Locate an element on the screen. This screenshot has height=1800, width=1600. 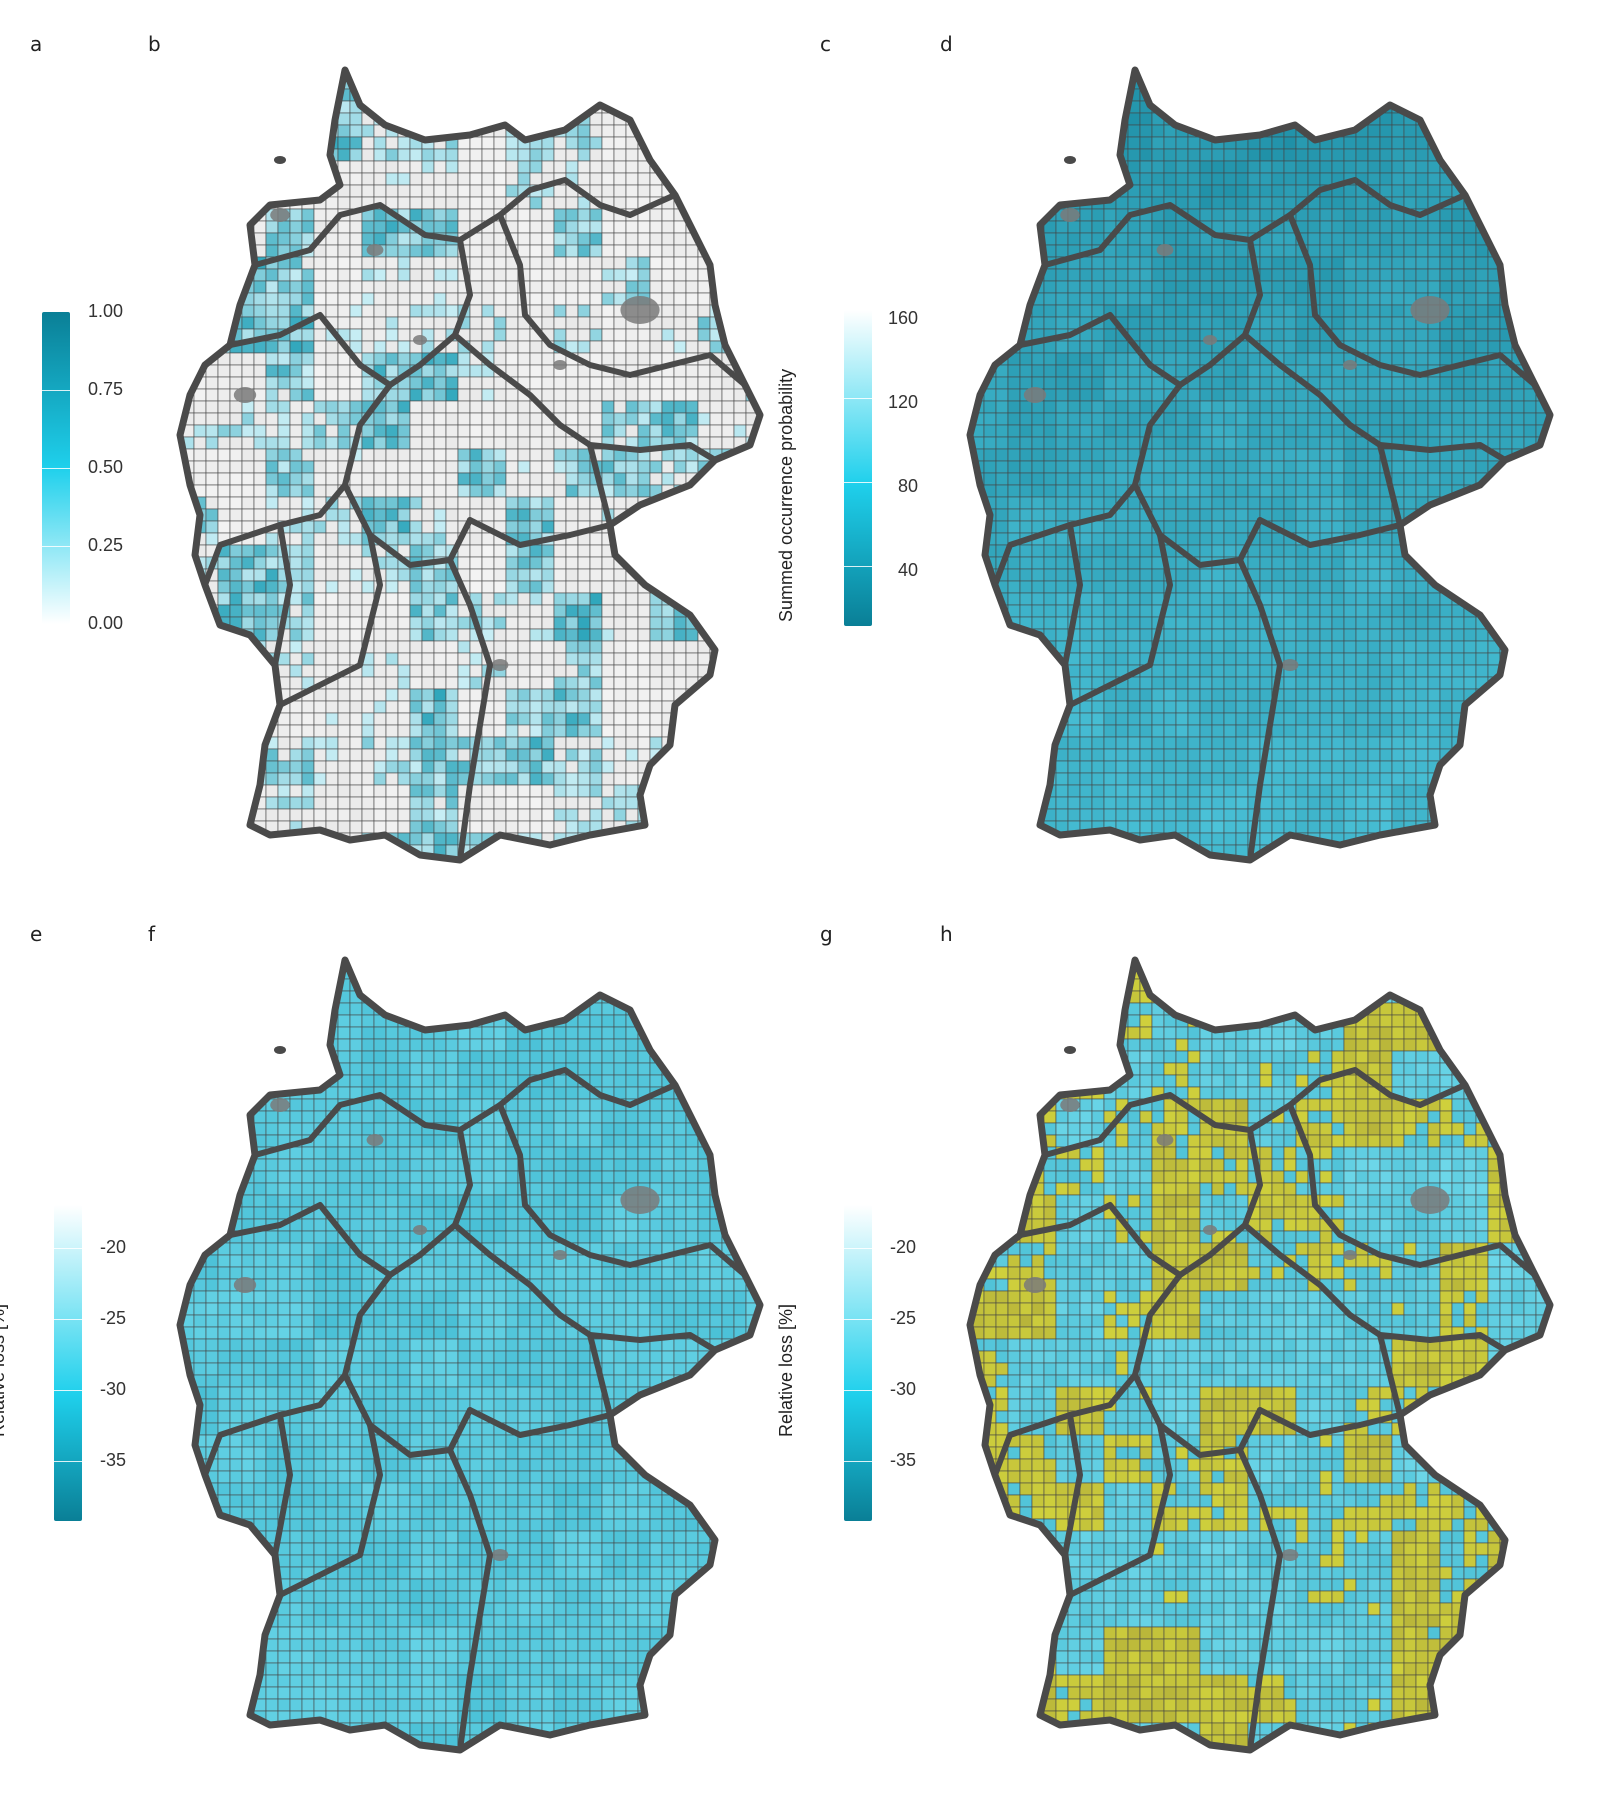
legend-relative-loss-tick: -35 is located at coordinates (113, 1460).